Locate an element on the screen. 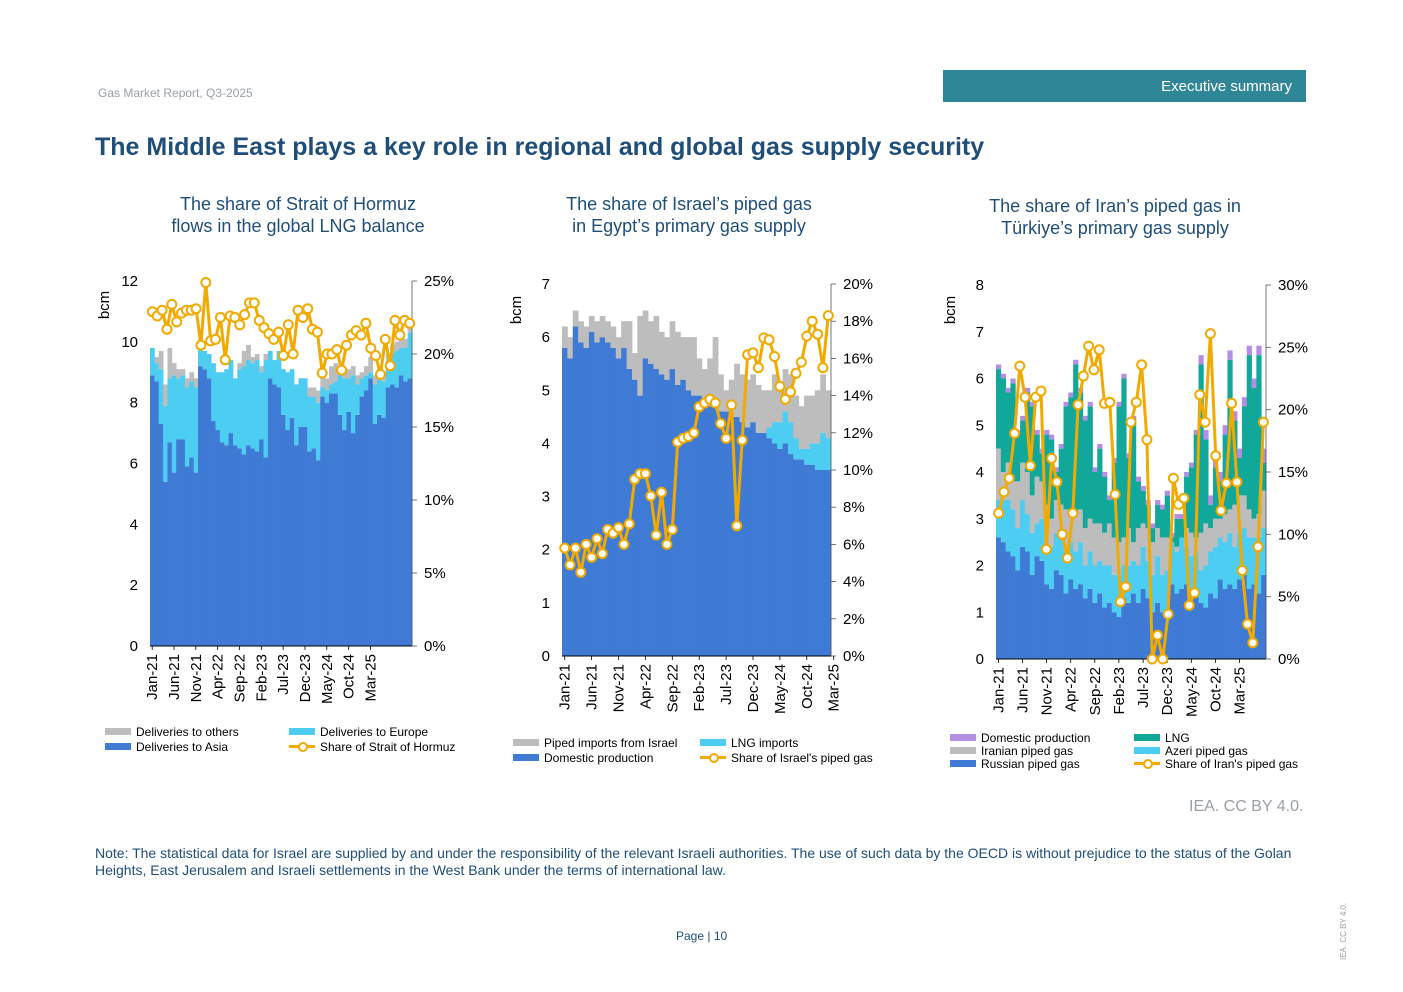 The width and height of the screenshot is (1403, 992). section-banner: Executive summary is located at coordinates (1124, 86).